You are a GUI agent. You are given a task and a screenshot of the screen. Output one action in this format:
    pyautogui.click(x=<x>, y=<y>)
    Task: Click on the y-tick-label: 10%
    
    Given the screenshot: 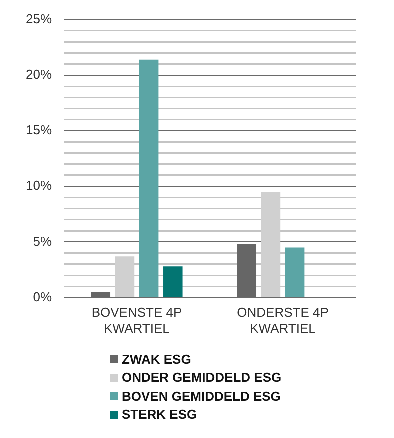 What is the action you would take?
    pyautogui.click(x=39, y=186)
    